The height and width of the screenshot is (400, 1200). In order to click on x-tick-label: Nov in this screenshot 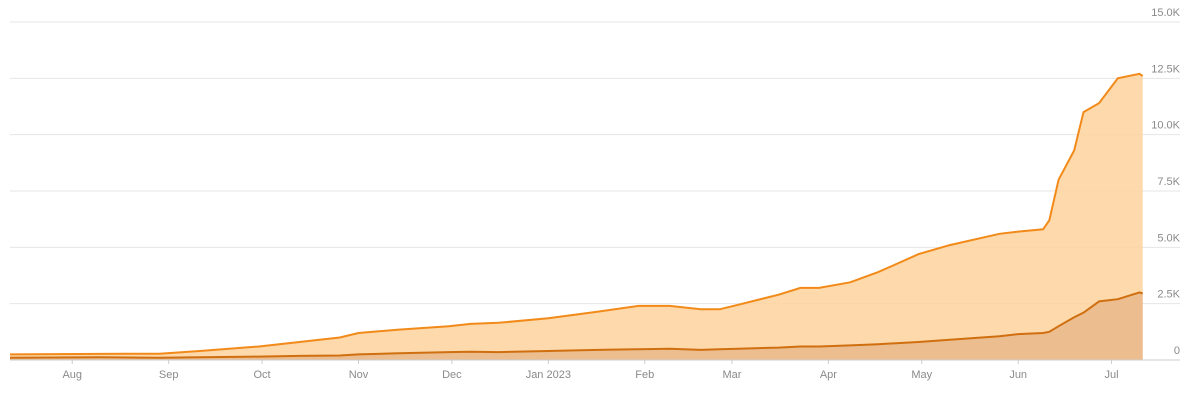, I will do `click(359, 375)`.